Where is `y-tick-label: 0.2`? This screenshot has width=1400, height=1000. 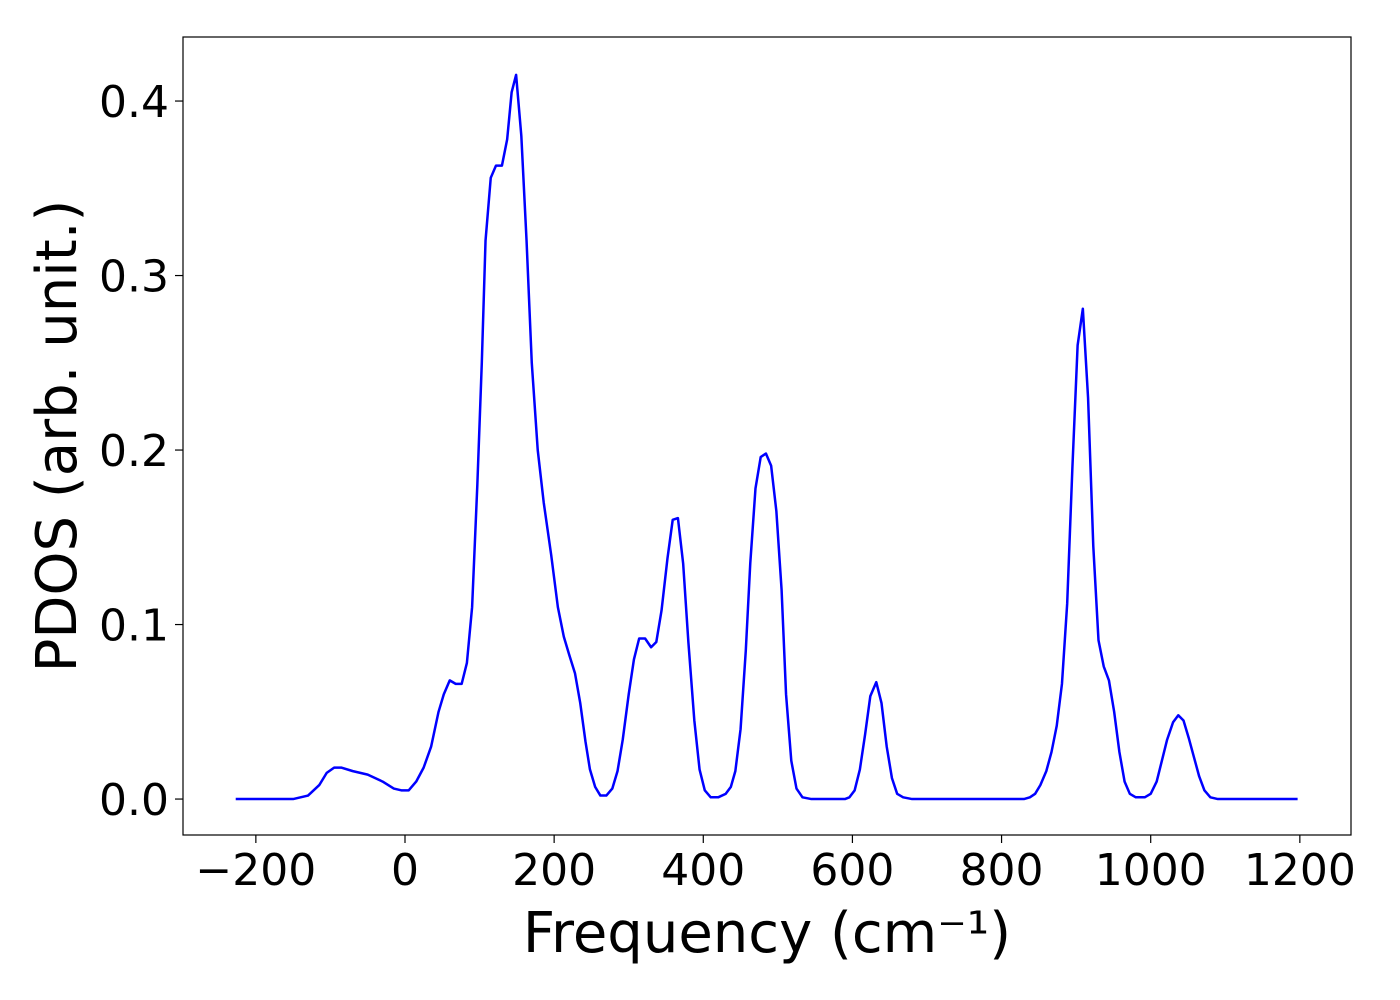
y-tick-label: 0.2 is located at coordinates (134, 451).